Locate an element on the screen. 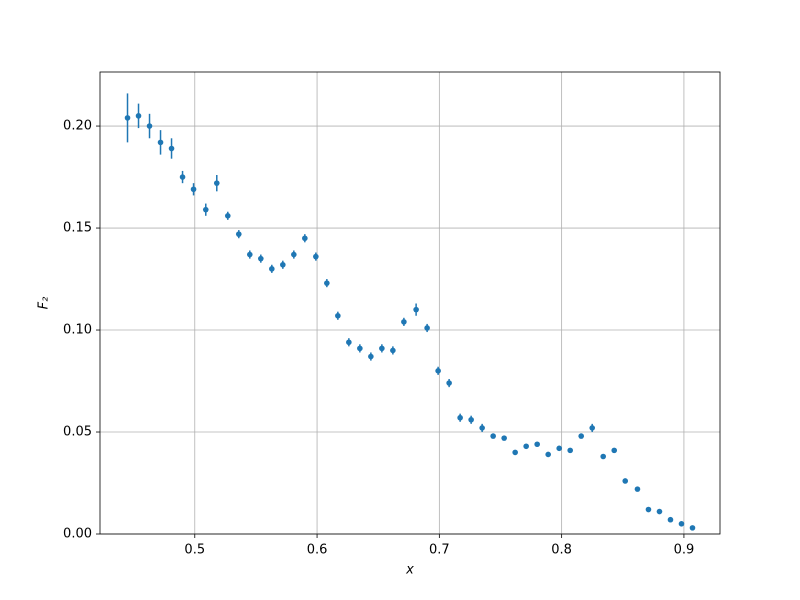  x-tick-label: 0.9 is located at coordinates (684, 550).